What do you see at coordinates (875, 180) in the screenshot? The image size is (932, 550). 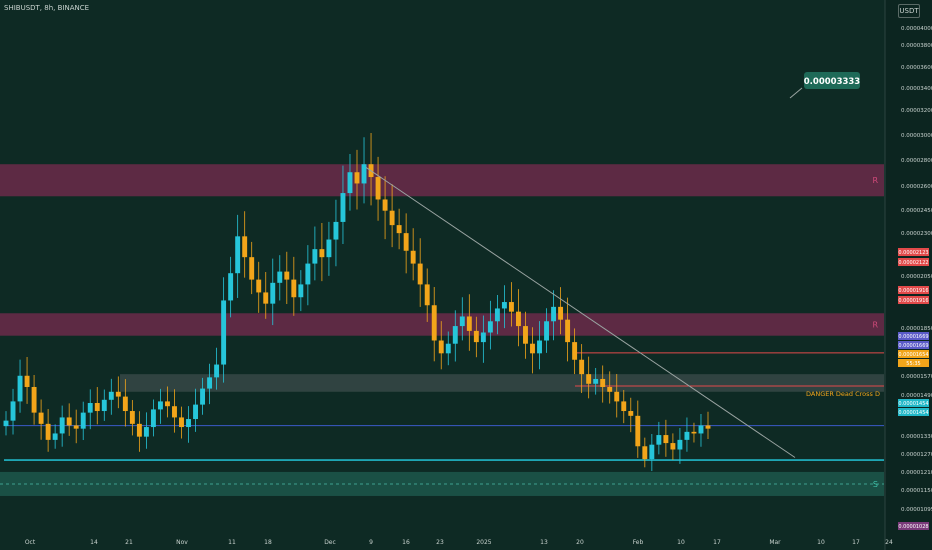 I see `resistance-label: R` at bounding box center [875, 180].